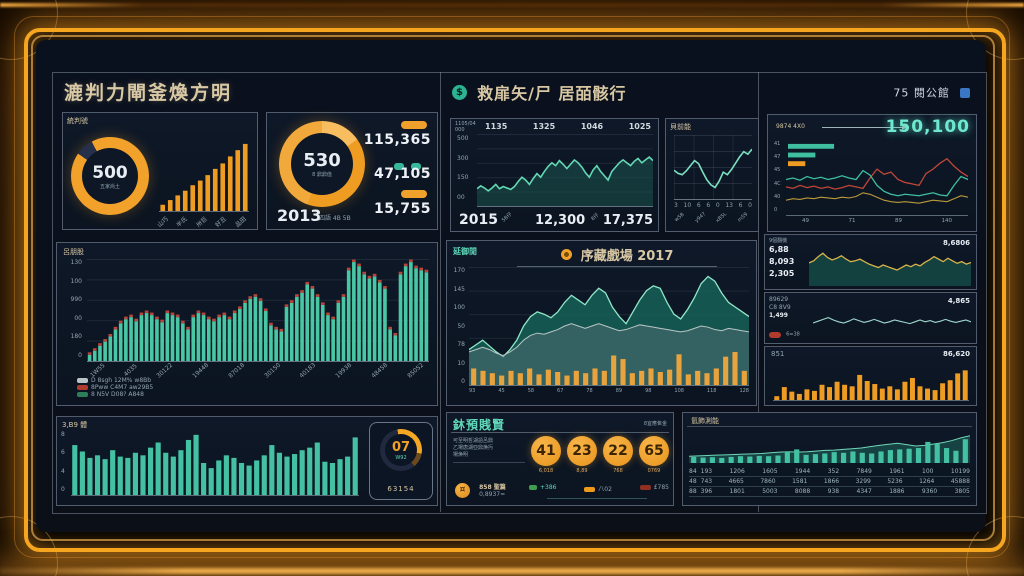  I want to click on footer-coin-icon: ¤, so click(462, 490).